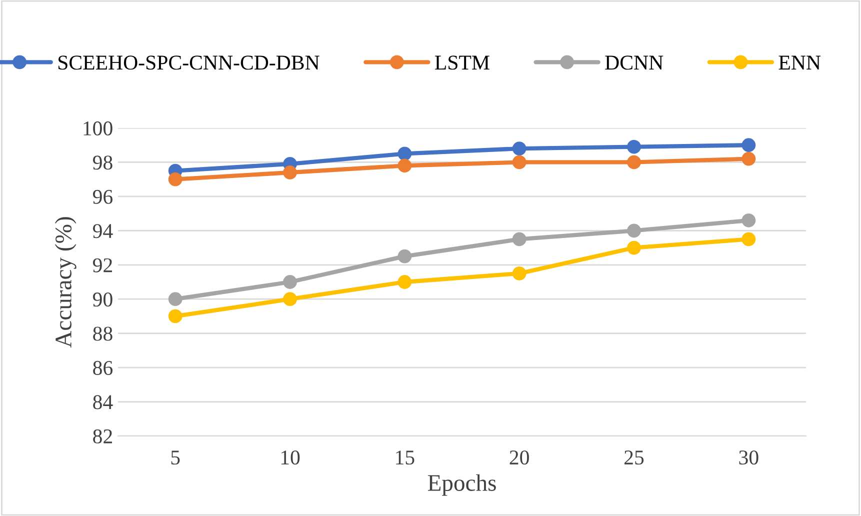 The height and width of the screenshot is (516, 861). I want to click on x-tick-label: 10, so click(290, 457).